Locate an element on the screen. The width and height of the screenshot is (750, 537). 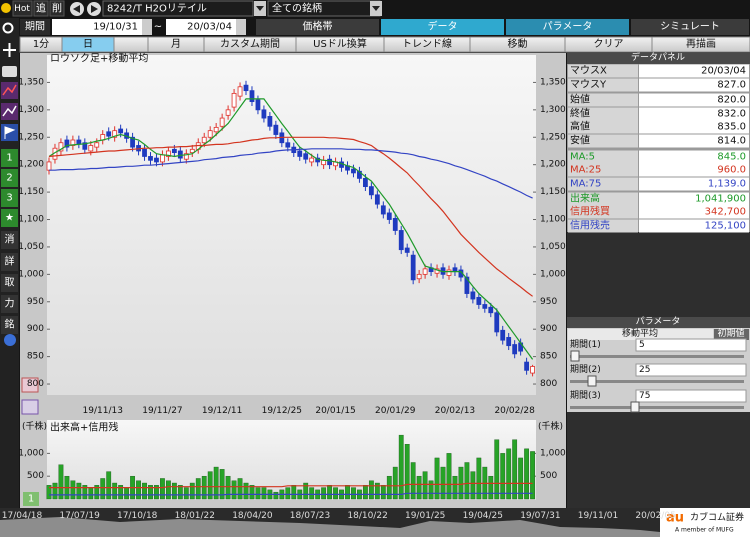
button-label: 月 is located at coordinates (176, 44).